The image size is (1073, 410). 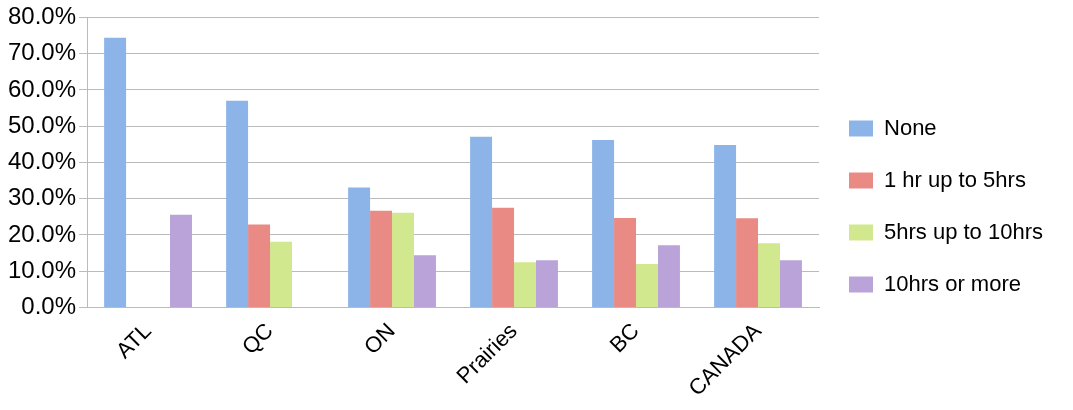 I want to click on legend-label: 5hrs up to 10hrs, so click(x=963, y=231).